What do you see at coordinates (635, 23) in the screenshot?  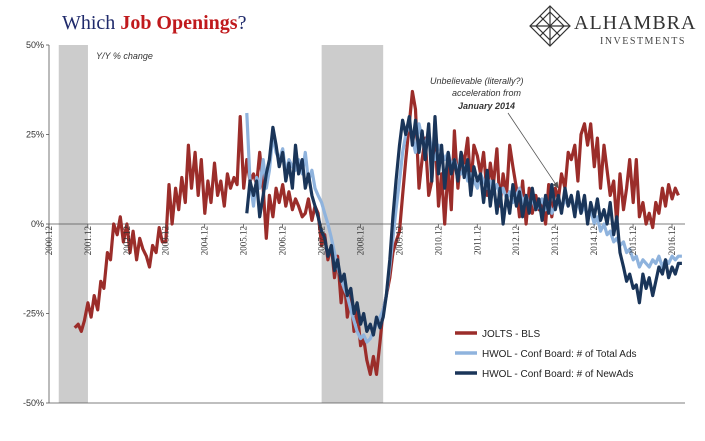 I see `logo-name: ALHAMBRA` at bounding box center [635, 23].